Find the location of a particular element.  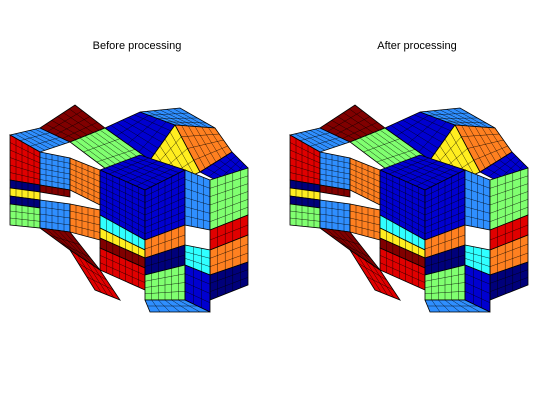

mesh-block-19-gridlines is located at coordinates (122, 204).